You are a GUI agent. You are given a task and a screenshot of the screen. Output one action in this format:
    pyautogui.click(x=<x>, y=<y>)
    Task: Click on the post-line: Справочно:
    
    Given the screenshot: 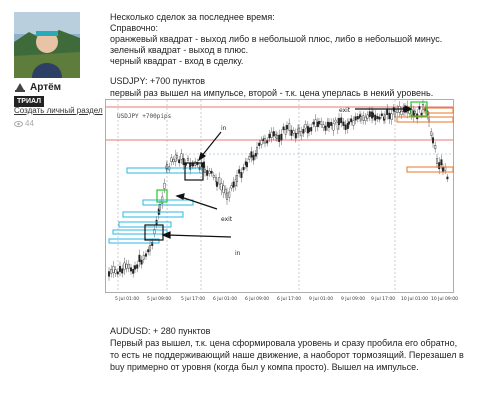 What is the action you would take?
    pyautogui.click(x=134, y=28)
    